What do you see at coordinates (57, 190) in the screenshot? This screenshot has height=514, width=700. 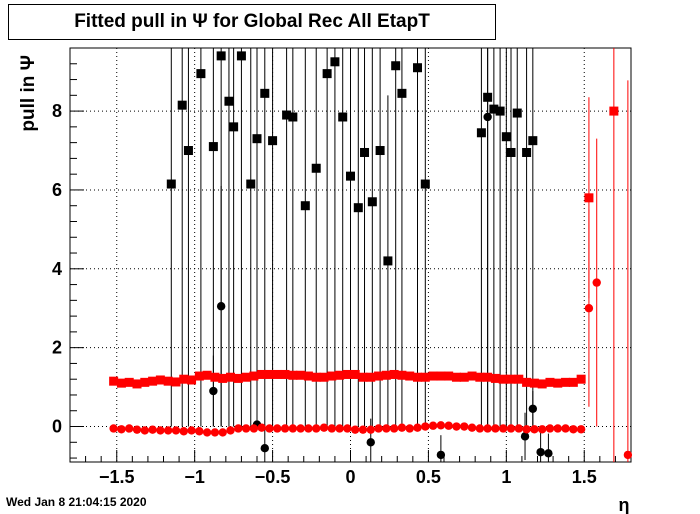 I see `y-tick-label: 6` at bounding box center [57, 190].